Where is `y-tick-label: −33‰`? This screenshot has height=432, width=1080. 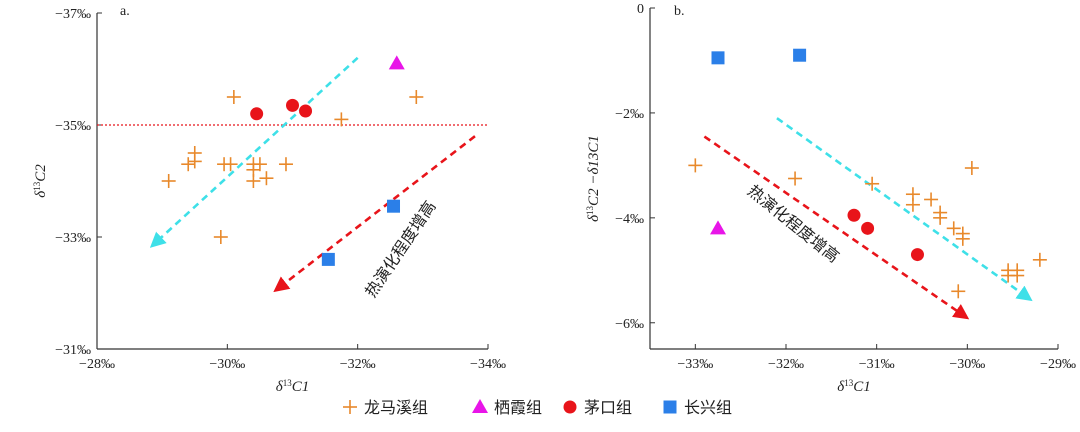 y-tick-label: −33‰ is located at coordinates (73, 238).